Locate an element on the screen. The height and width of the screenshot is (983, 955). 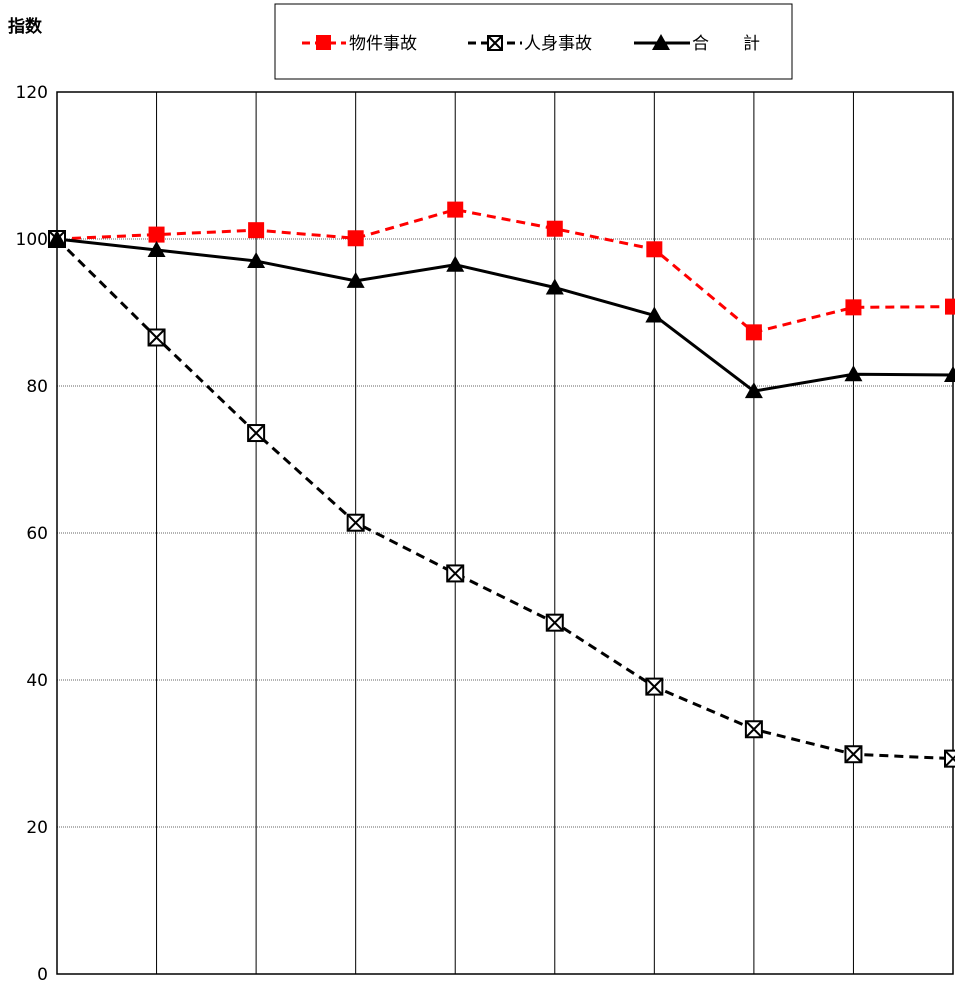
legend-label-total: 合 計 is located at coordinates (726, 44).